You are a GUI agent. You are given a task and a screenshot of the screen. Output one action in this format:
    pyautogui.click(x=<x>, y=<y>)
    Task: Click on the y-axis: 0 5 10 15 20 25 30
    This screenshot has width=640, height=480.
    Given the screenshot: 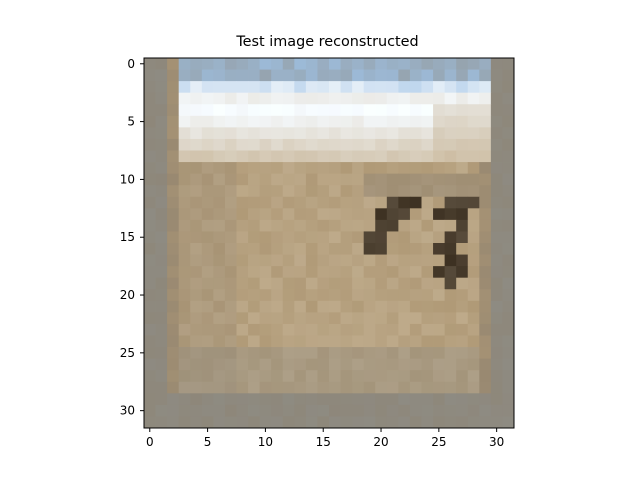 What is the action you would take?
    pyautogui.click(x=132, y=237)
    